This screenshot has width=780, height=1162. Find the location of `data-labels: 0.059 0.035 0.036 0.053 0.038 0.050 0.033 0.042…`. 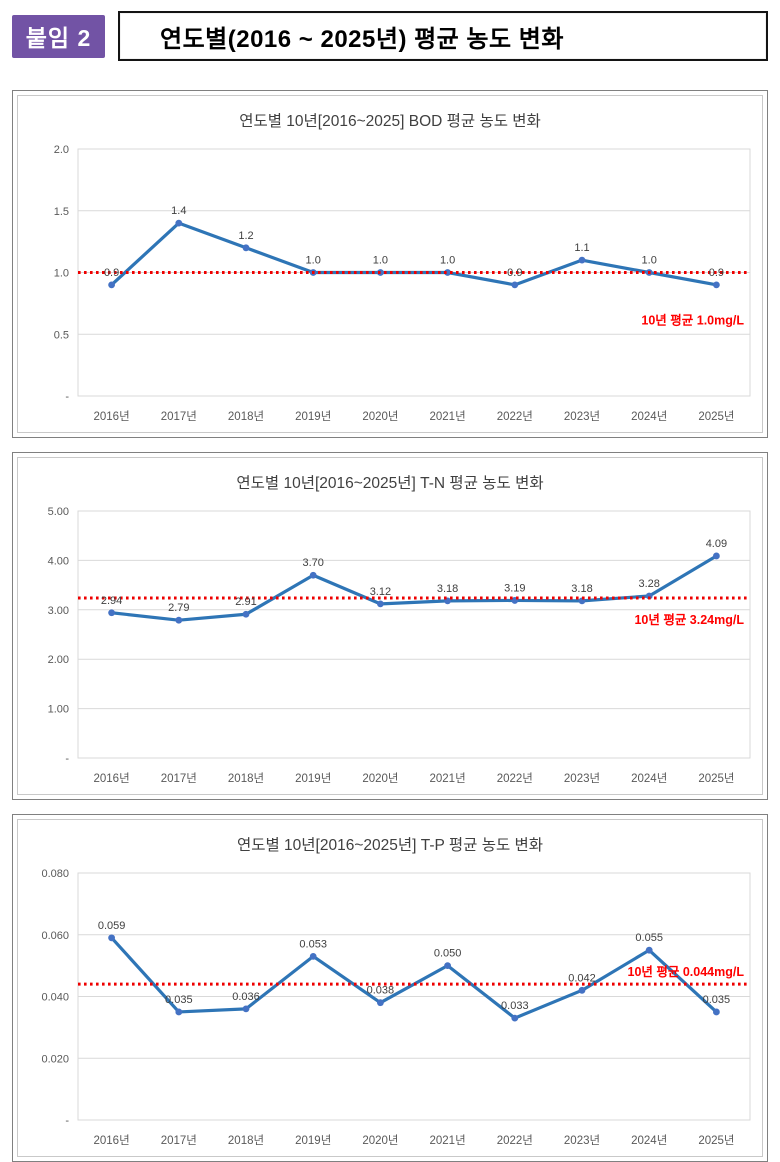

data-labels: 0.059 0.035 0.036 0.053 0.038 0.050 0.033 0.042… is located at coordinates (414, 966).